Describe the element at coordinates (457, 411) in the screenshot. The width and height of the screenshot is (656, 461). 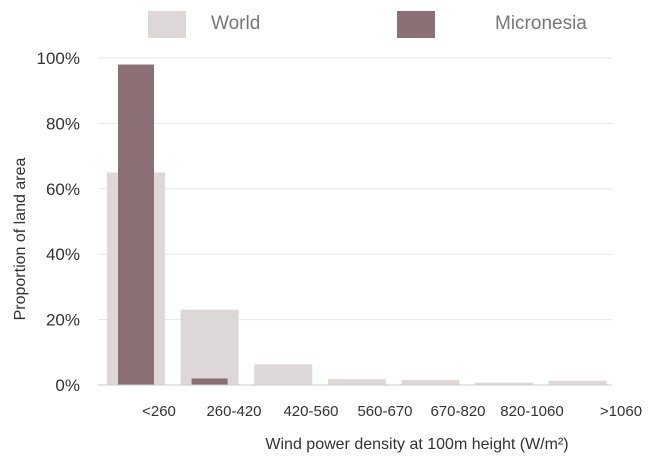
I see `x-tick-label: 670-820` at that location.